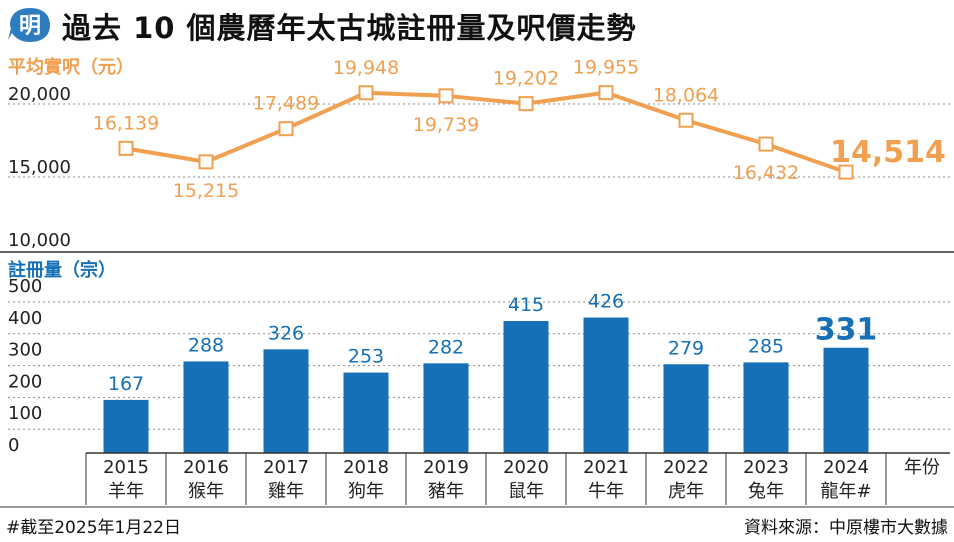 The image size is (954, 542). I want to click on x-tick-sublabel: 猴年, so click(206, 491).